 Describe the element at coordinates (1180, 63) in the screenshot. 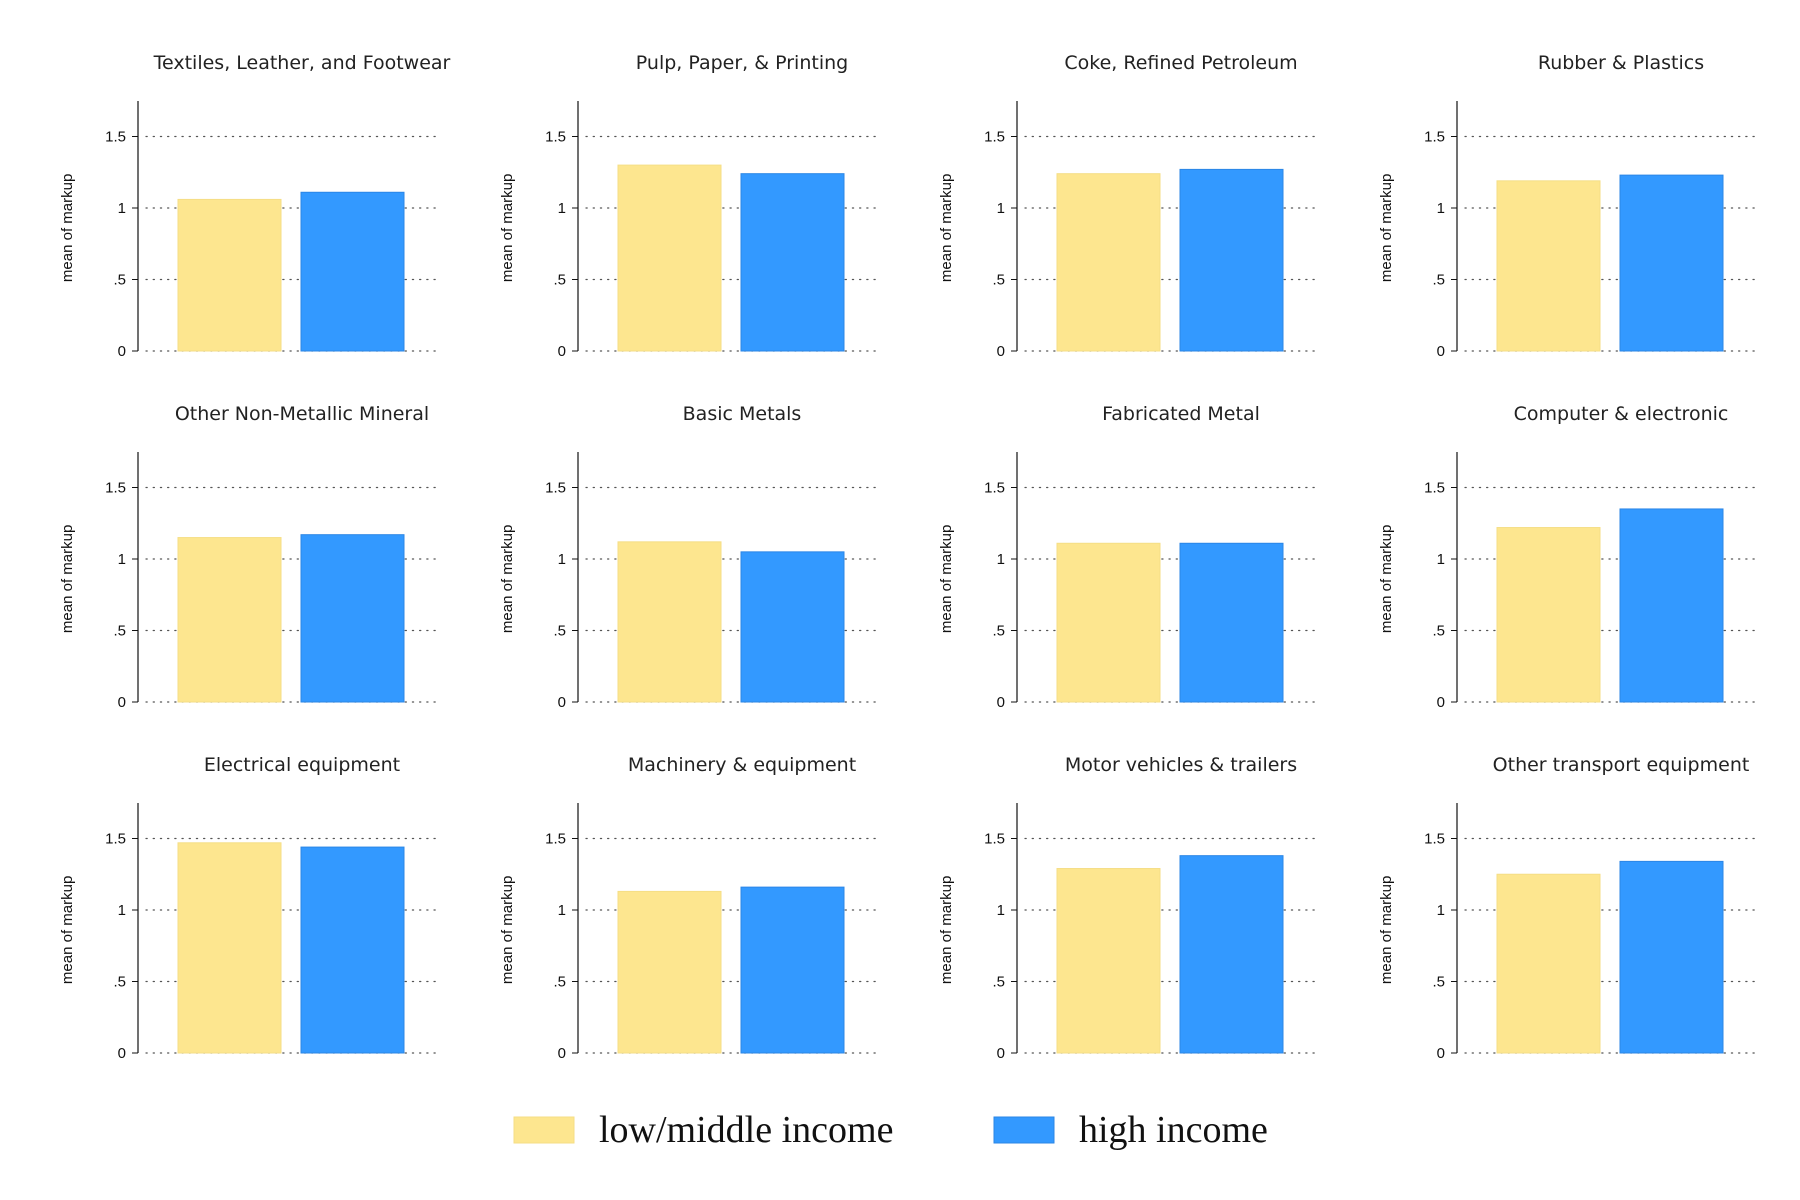

I see `panel-title: Coke, Refined Petroleum` at that location.